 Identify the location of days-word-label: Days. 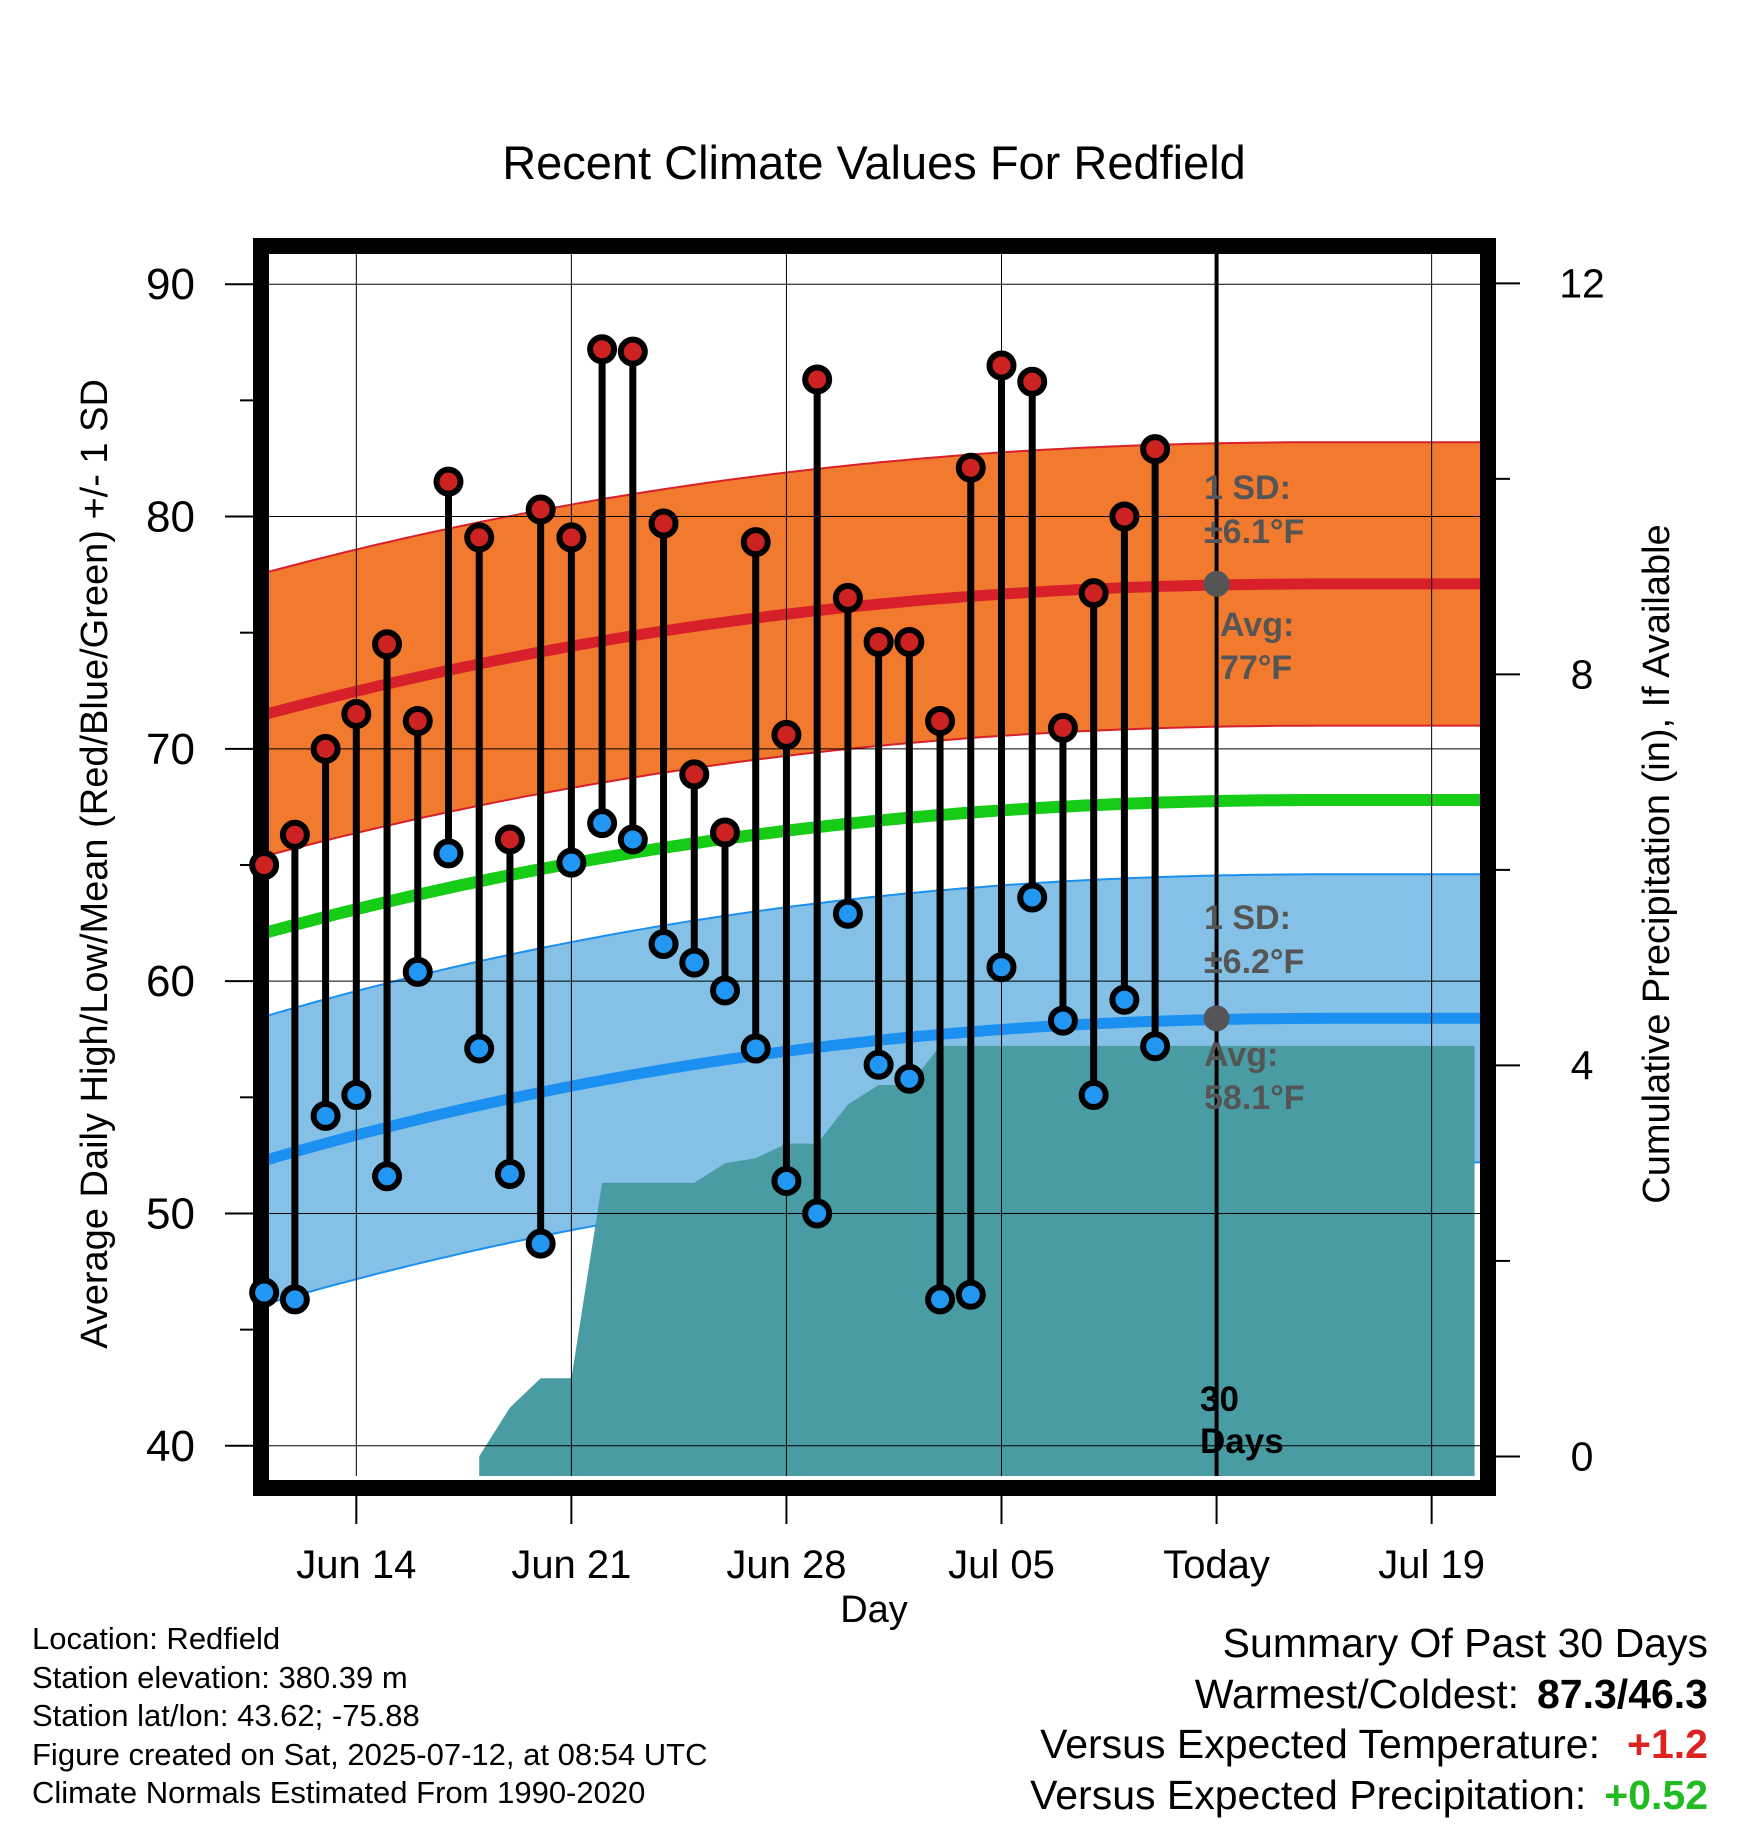
(1242, 1441).